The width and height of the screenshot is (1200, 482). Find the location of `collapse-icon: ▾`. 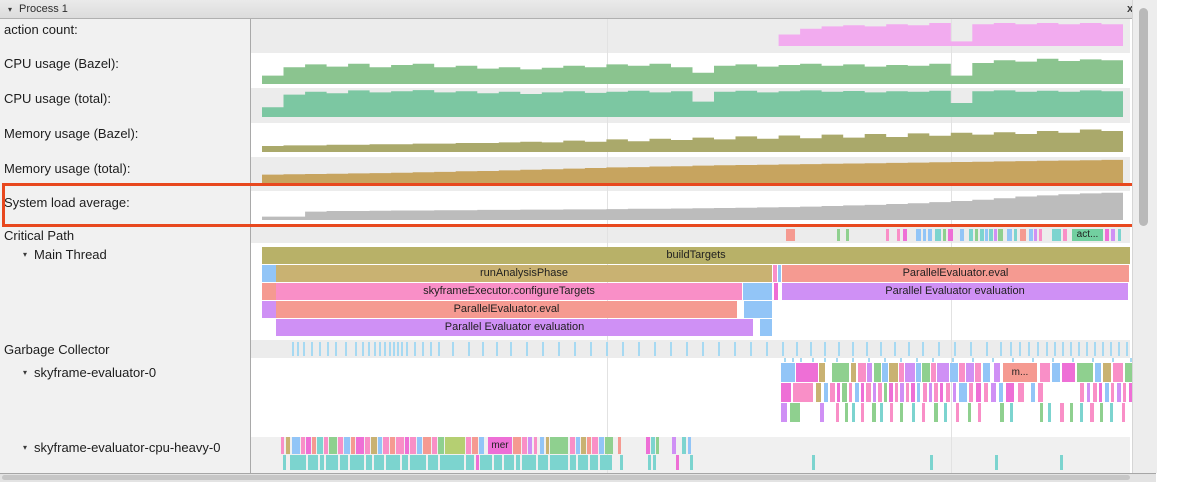

collapse-icon: ▾ is located at coordinates (10, 9).